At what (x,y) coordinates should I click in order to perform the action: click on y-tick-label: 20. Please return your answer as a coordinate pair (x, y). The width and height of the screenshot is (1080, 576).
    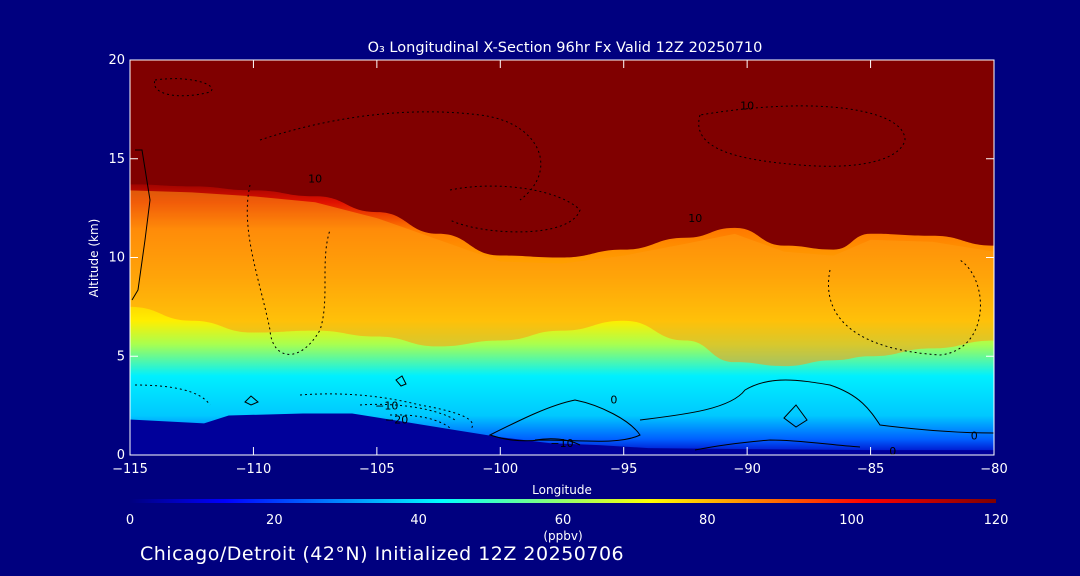
    Looking at the image, I should click on (116, 60).